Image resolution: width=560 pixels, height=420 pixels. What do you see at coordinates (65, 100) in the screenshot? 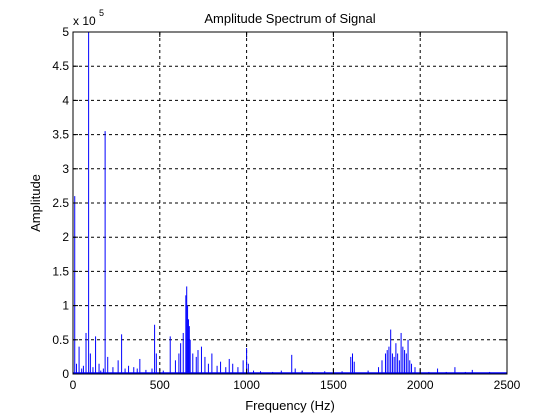
I see `y-tick-label: 4` at bounding box center [65, 100].